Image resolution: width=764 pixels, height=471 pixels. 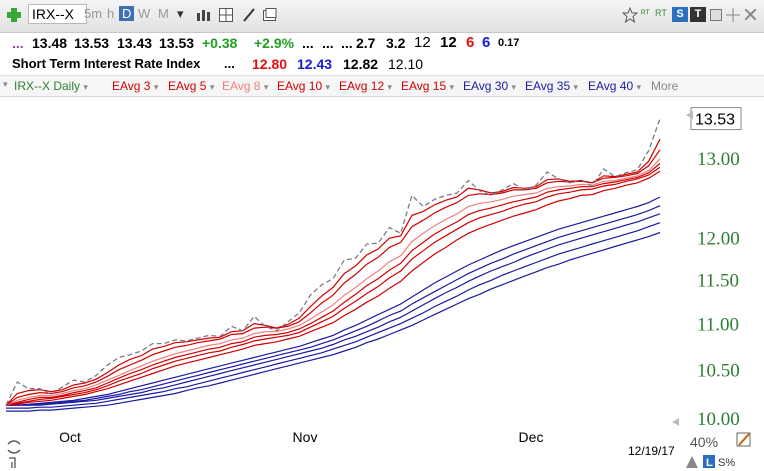 What do you see at coordinates (249, 15) in the screenshot?
I see `pencil-icon` at bounding box center [249, 15].